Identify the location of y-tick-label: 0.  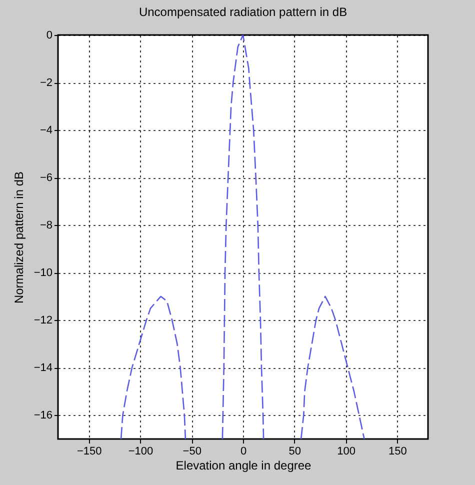
(49, 36).